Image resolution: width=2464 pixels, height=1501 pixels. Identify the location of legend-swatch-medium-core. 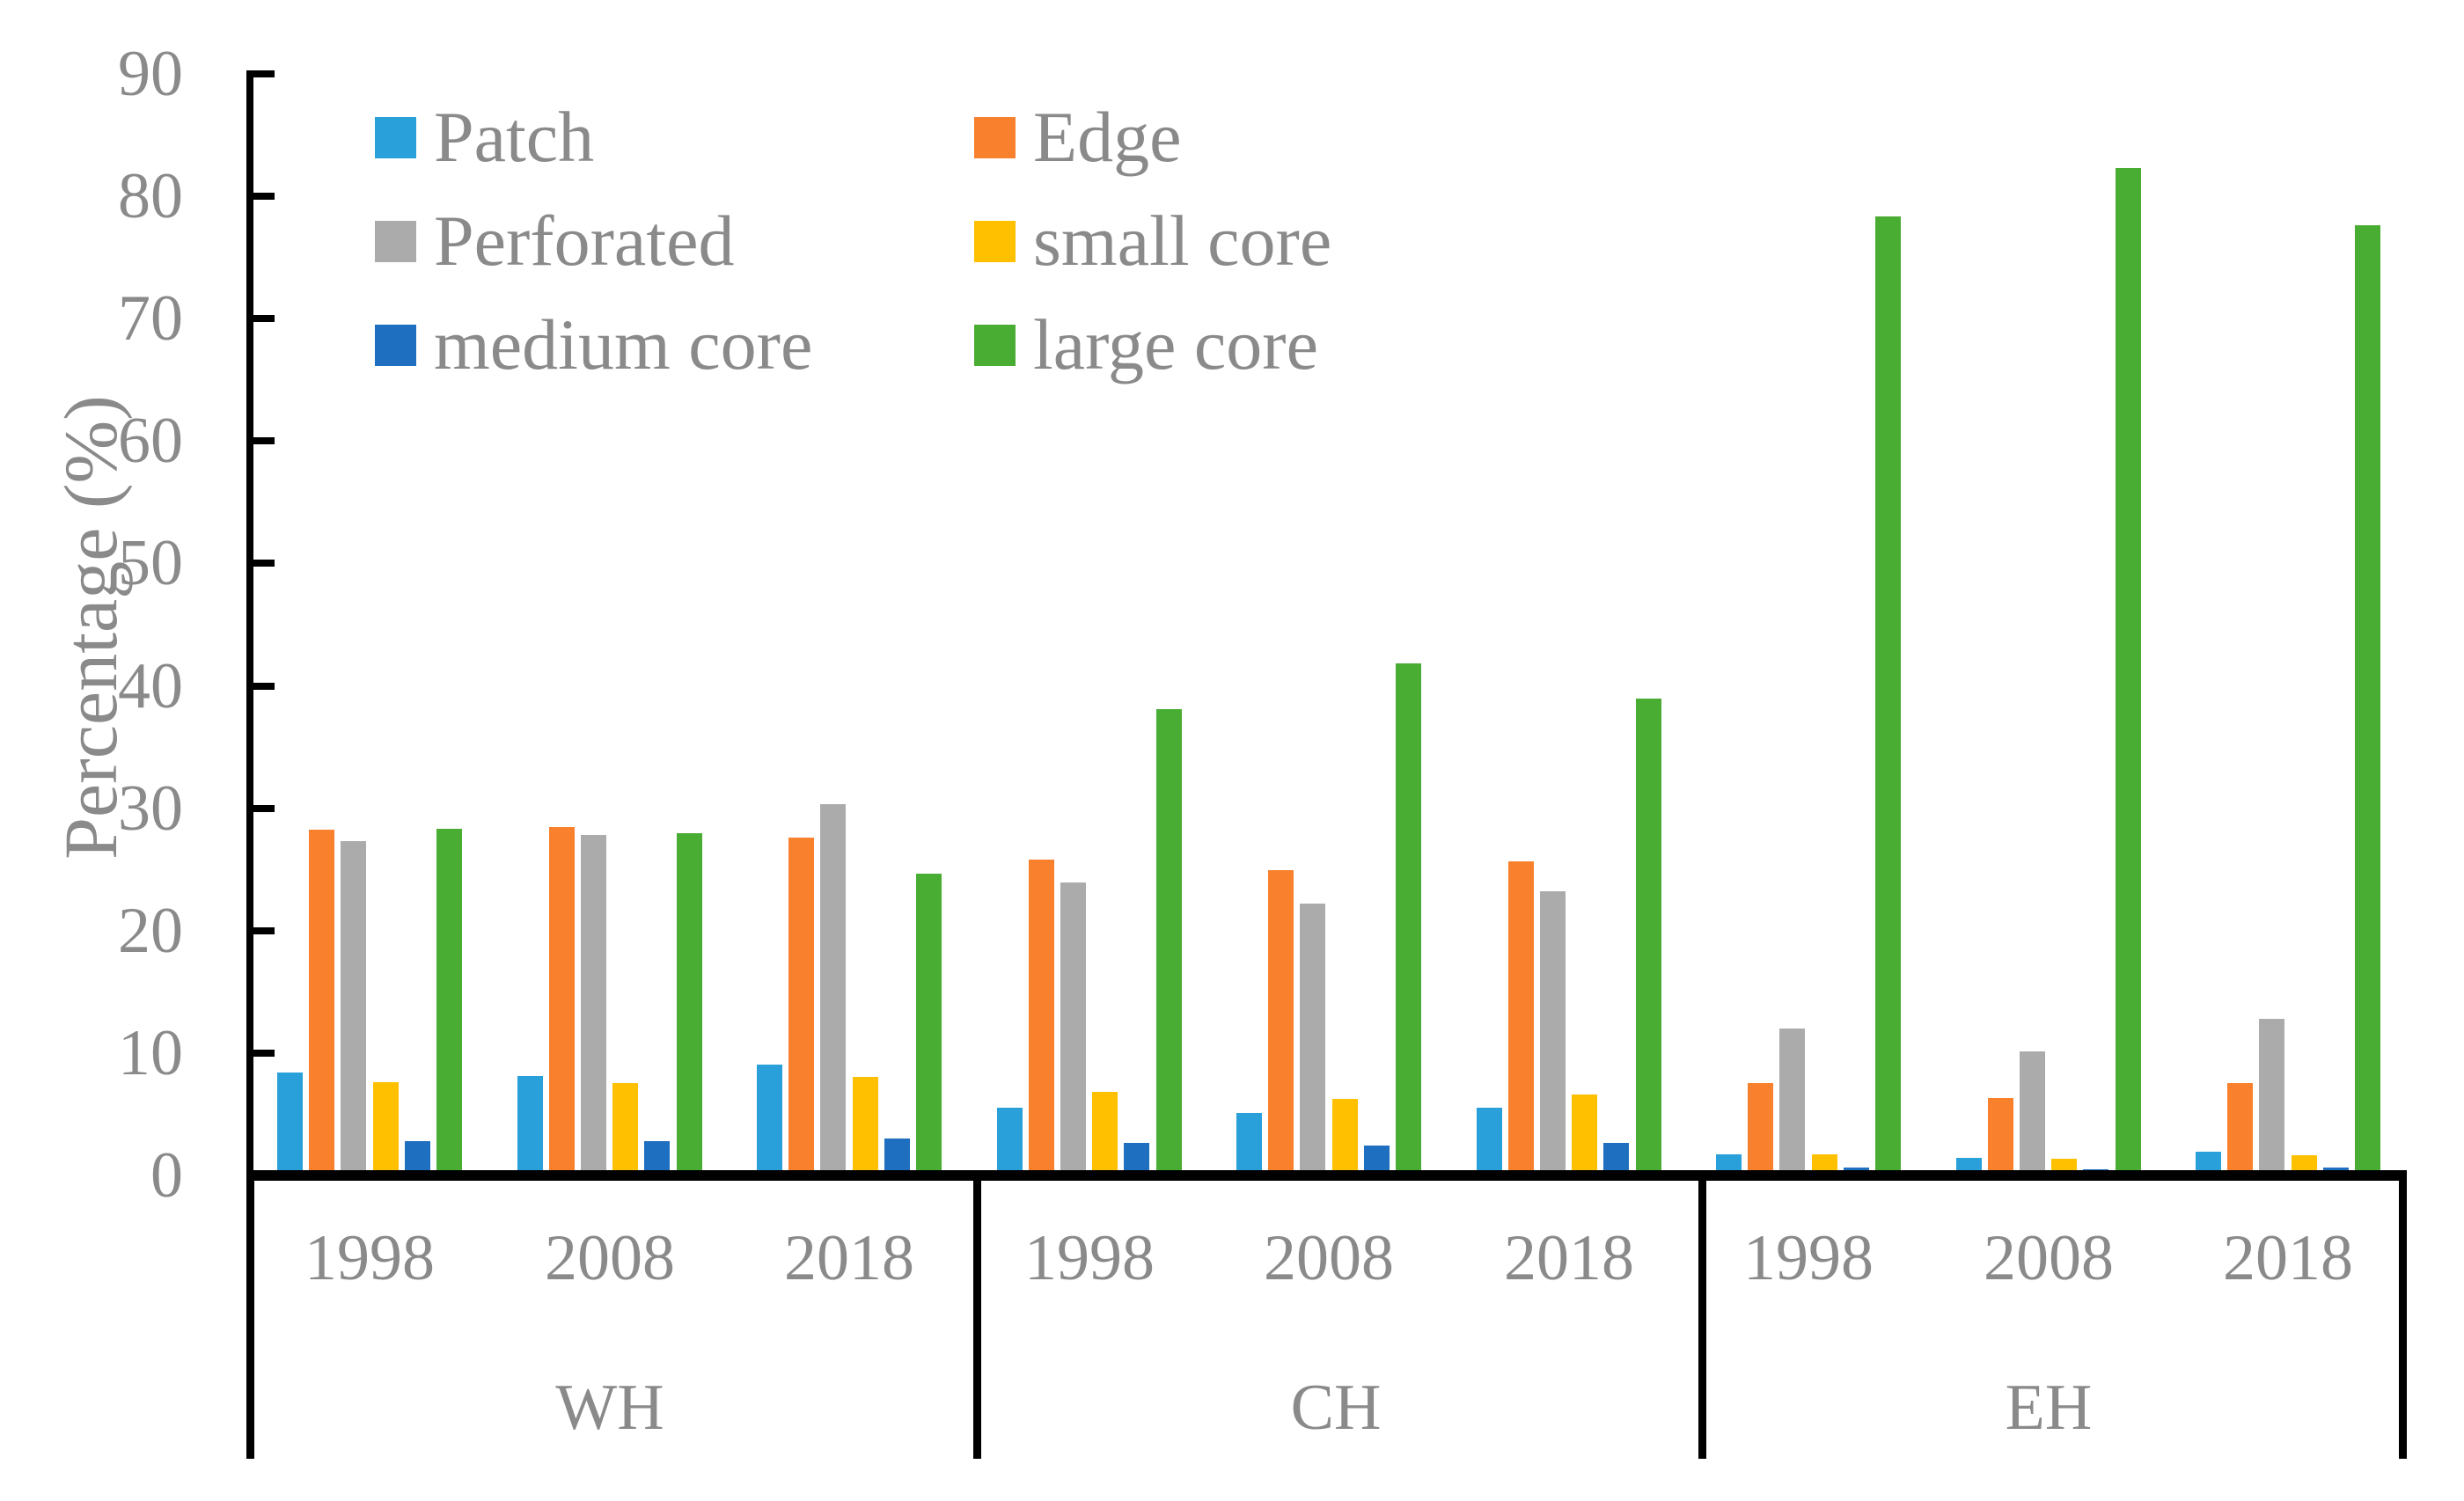
(396, 345).